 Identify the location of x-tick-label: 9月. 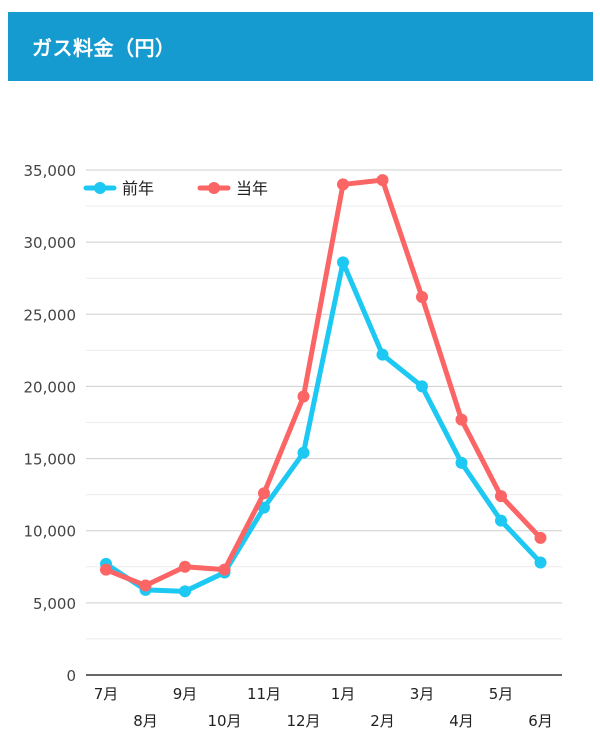
(185, 694).